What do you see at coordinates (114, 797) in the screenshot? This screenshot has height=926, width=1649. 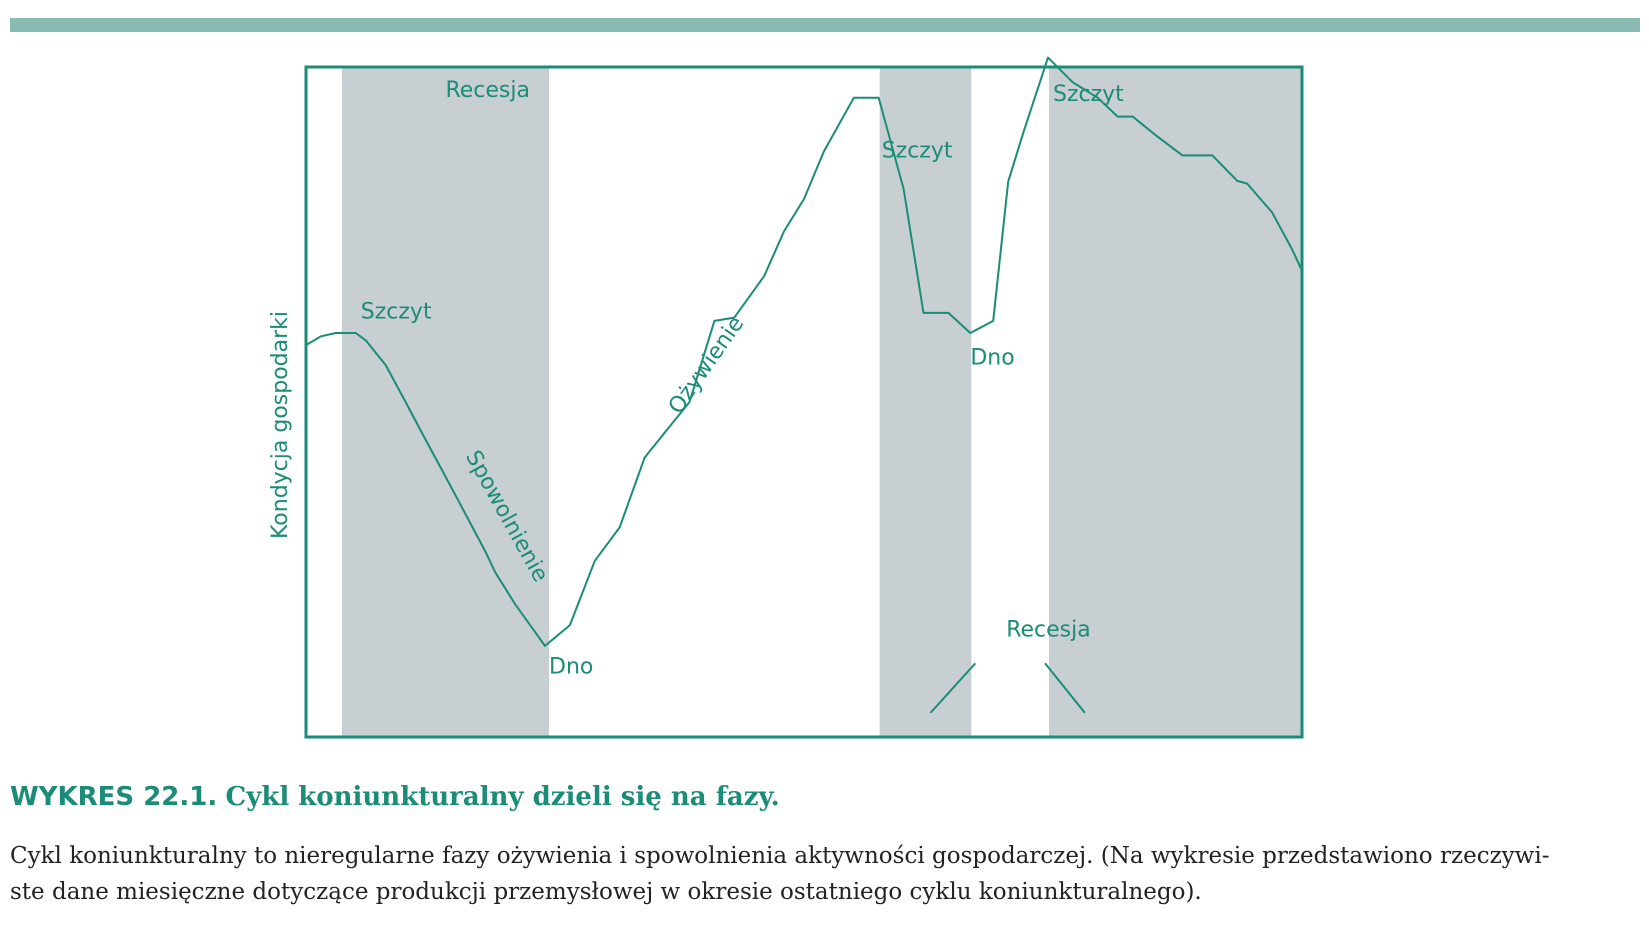 I see `figure-number: WYKRES 22.1.` at bounding box center [114, 797].